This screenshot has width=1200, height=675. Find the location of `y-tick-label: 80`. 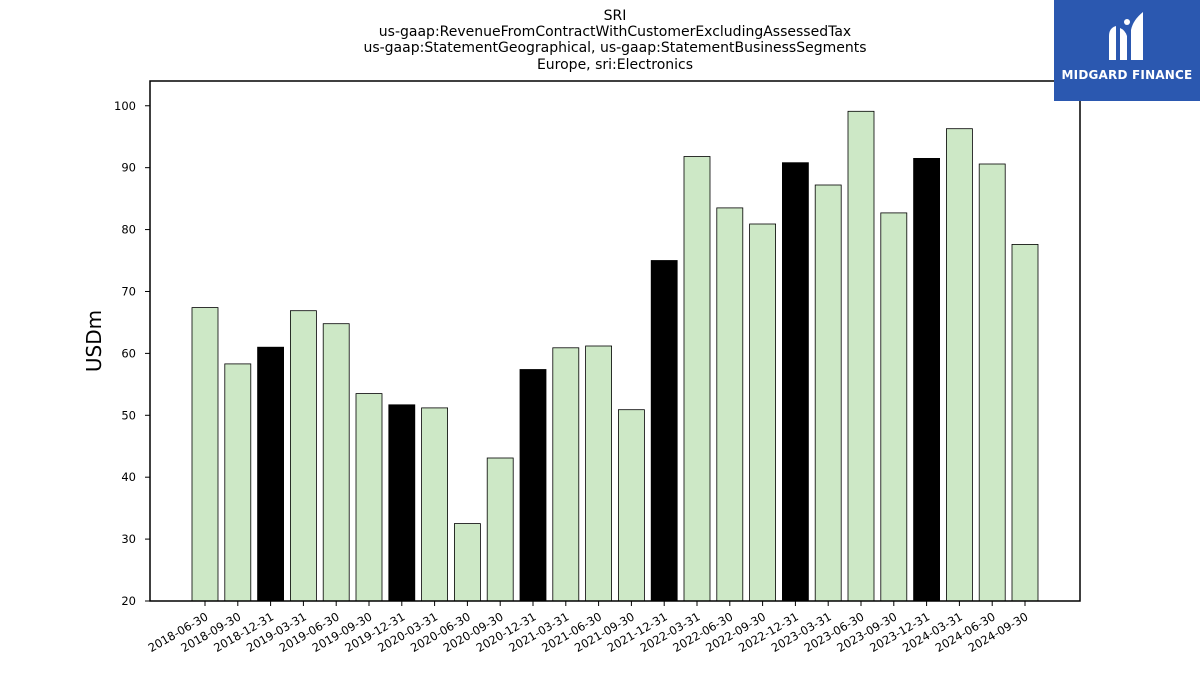

y-tick-label: 80 is located at coordinates (128, 230).